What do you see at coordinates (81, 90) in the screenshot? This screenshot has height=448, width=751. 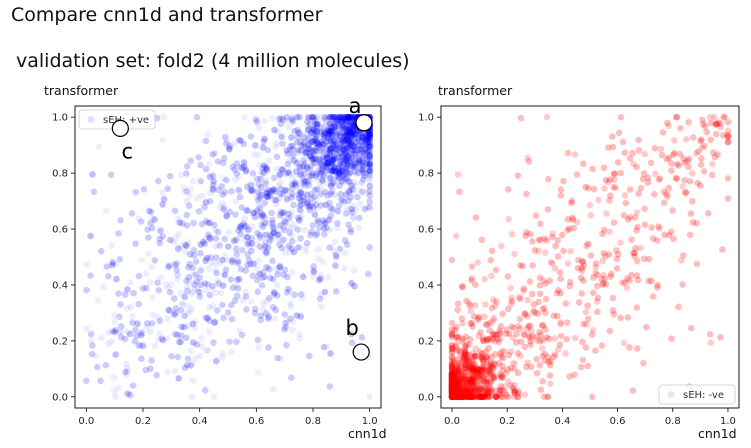 I see `left-ylabel: transformer` at bounding box center [81, 90].